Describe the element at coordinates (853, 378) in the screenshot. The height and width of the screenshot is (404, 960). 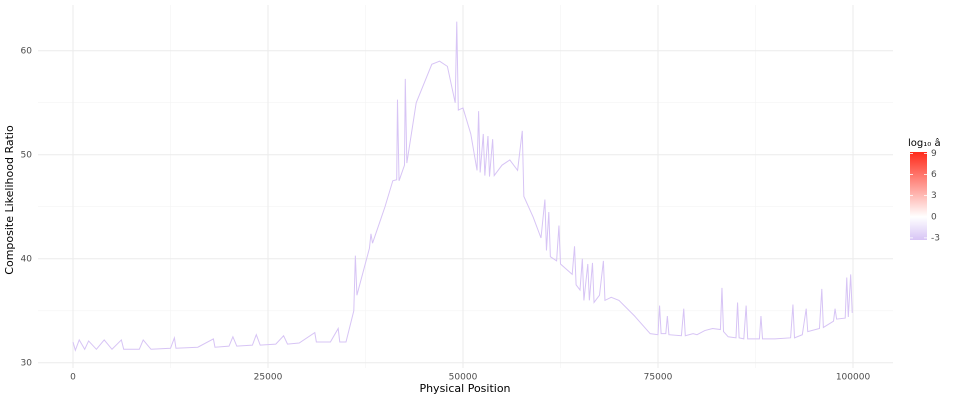
I see `x-tick-label: 100000` at that location.